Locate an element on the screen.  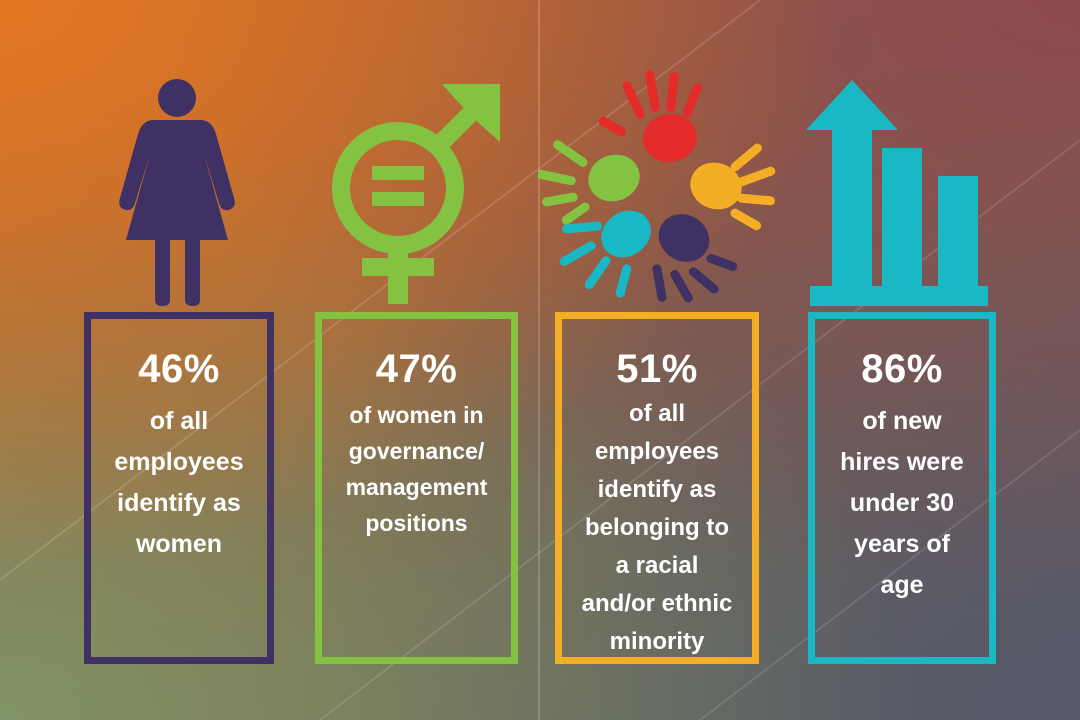
stat-description: of new hires were under 30 years of age is located at coordinates (902, 503).